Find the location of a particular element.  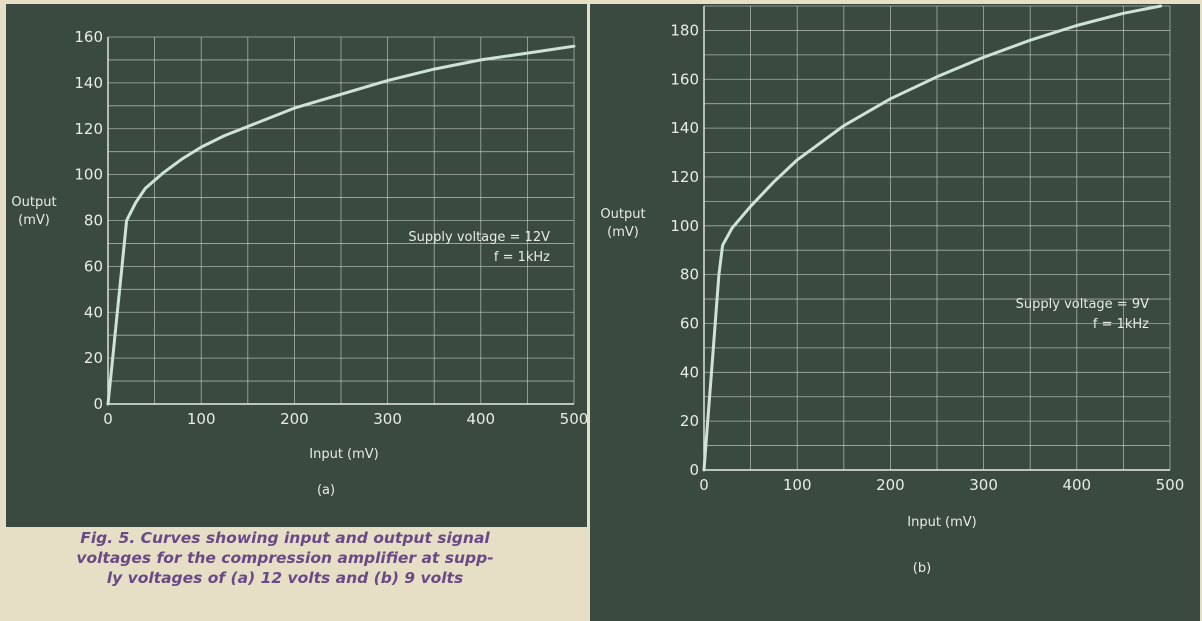

chart-a-y-tick-label: 120 is located at coordinates (88, 129).